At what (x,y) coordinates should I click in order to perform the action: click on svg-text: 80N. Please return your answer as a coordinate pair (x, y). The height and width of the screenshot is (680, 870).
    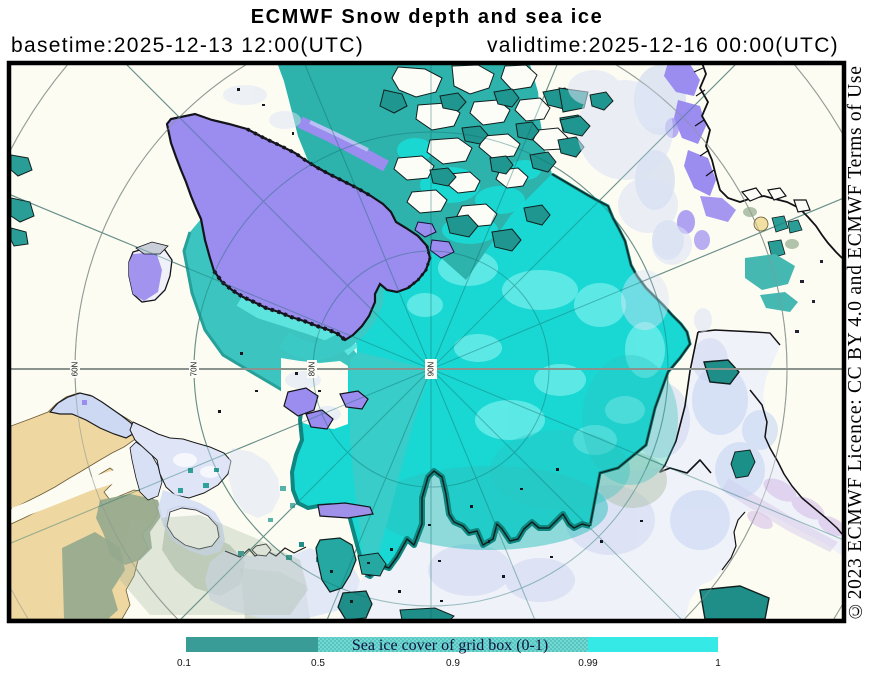
    Looking at the image, I should click on (312, 368).